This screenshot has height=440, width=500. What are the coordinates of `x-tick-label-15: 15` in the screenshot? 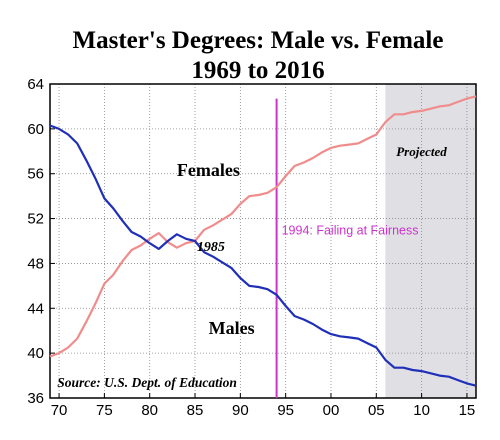 It's located at (467, 410).